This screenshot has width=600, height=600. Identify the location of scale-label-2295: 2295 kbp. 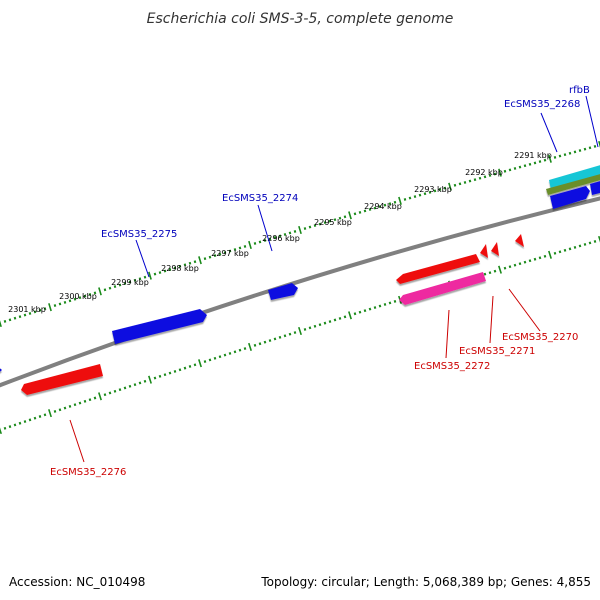
(333, 222).